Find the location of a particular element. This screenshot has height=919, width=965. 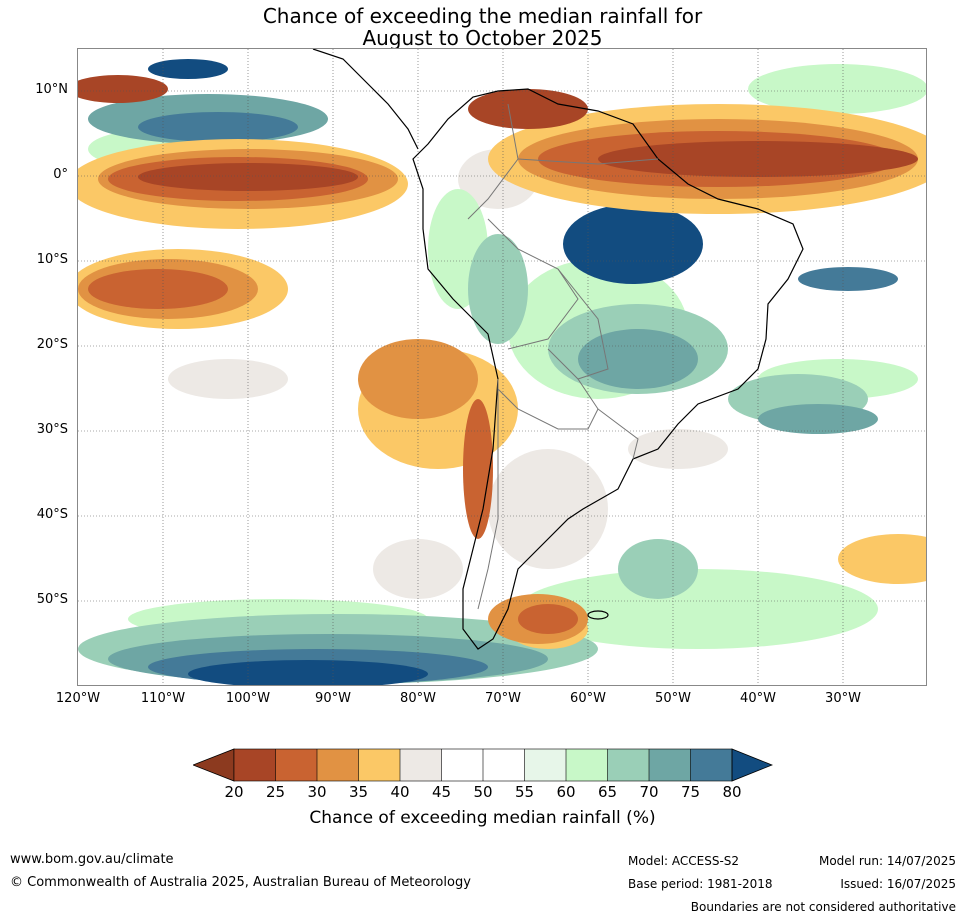

colorbar-tick-60: 60 is located at coordinates (566, 792).